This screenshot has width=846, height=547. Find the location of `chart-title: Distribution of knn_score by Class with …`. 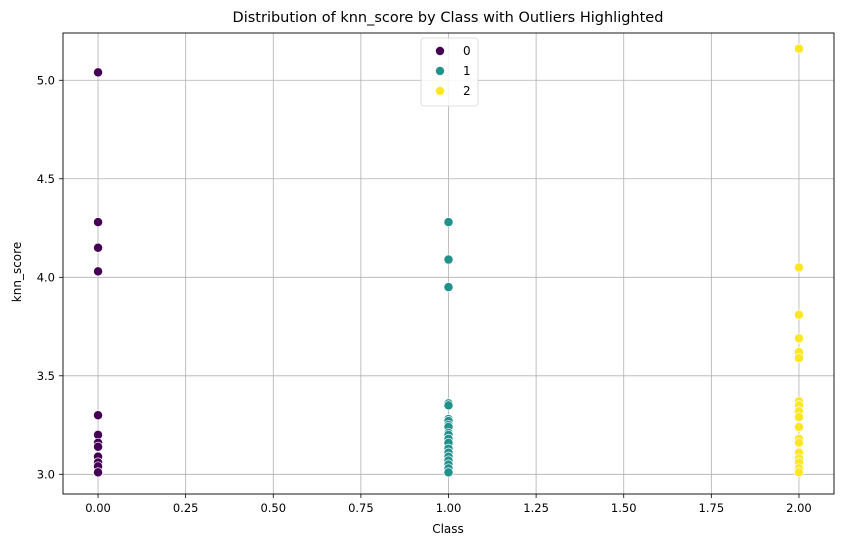

chart-title: Distribution of knn_score by Class with … is located at coordinates (448, 18).